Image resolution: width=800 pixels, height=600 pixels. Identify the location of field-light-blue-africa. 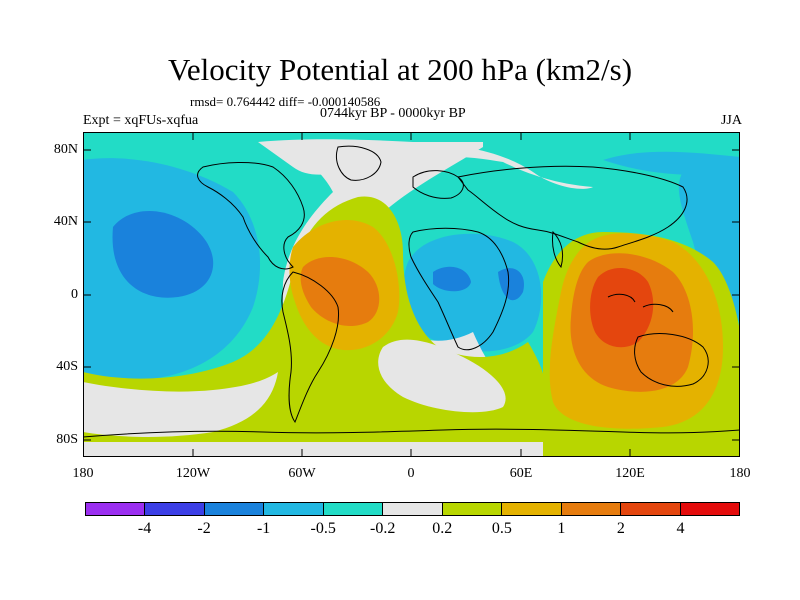
(472, 292).